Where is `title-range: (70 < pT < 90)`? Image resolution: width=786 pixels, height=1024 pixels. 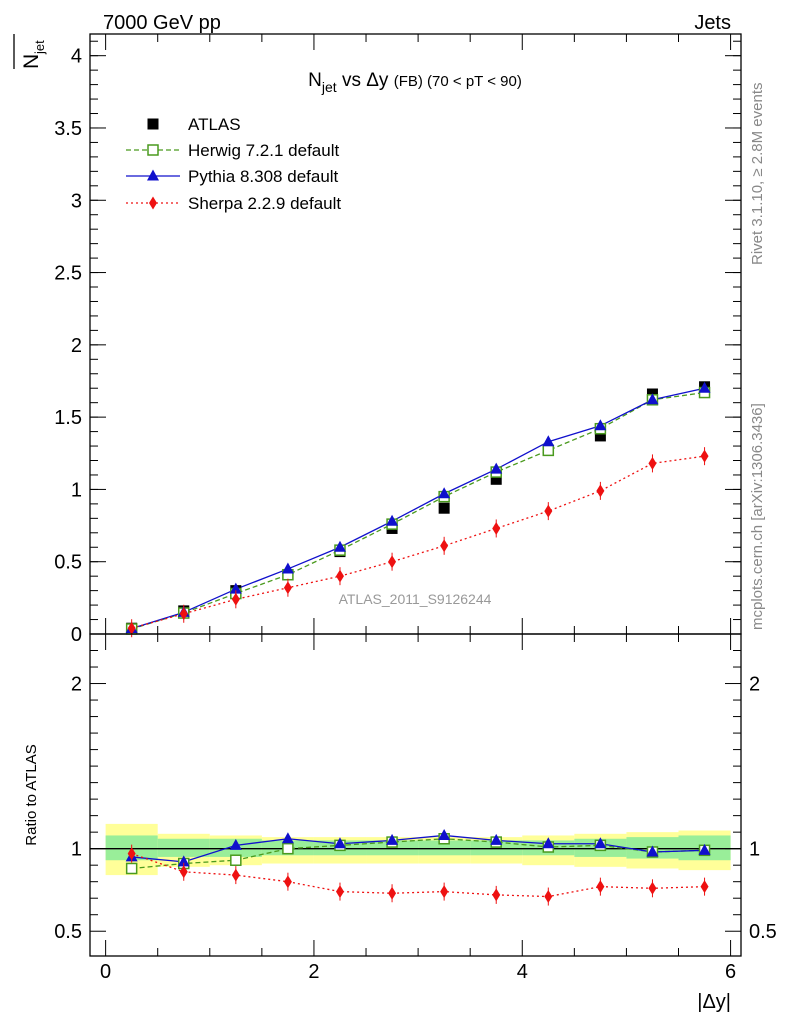 title-range: (70 < pT < 90) is located at coordinates (472, 81).